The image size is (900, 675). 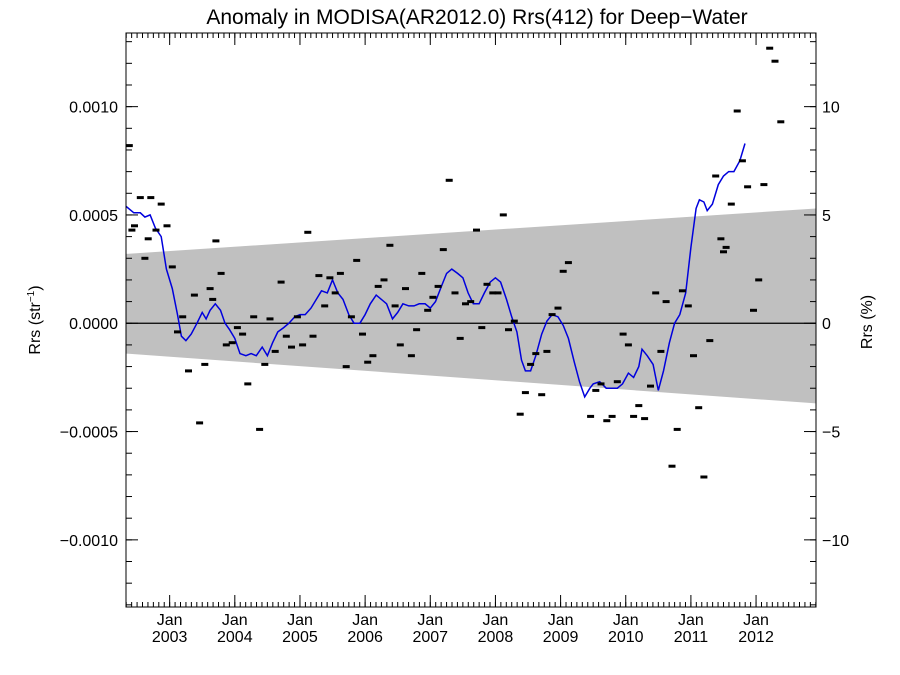 I want to click on y-axis-left-label-sup: −1, so click(x=31, y=296).